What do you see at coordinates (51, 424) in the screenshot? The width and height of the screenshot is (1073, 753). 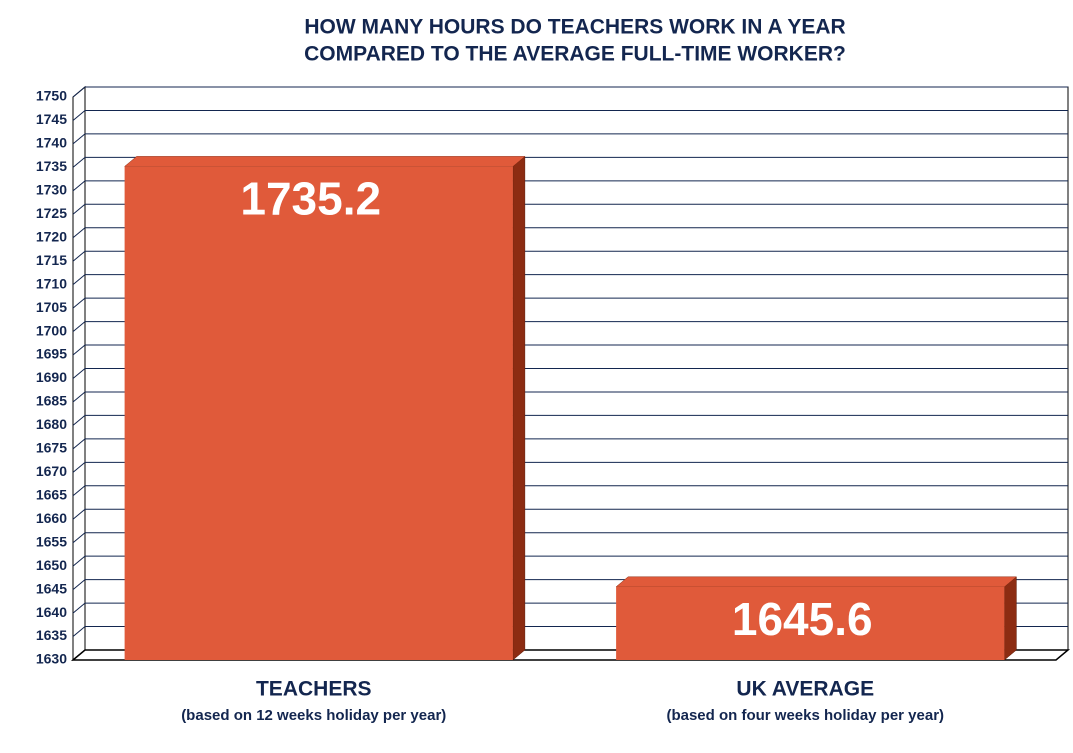 I see `y-tick-label: 1680` at bounding box center [51, 424].